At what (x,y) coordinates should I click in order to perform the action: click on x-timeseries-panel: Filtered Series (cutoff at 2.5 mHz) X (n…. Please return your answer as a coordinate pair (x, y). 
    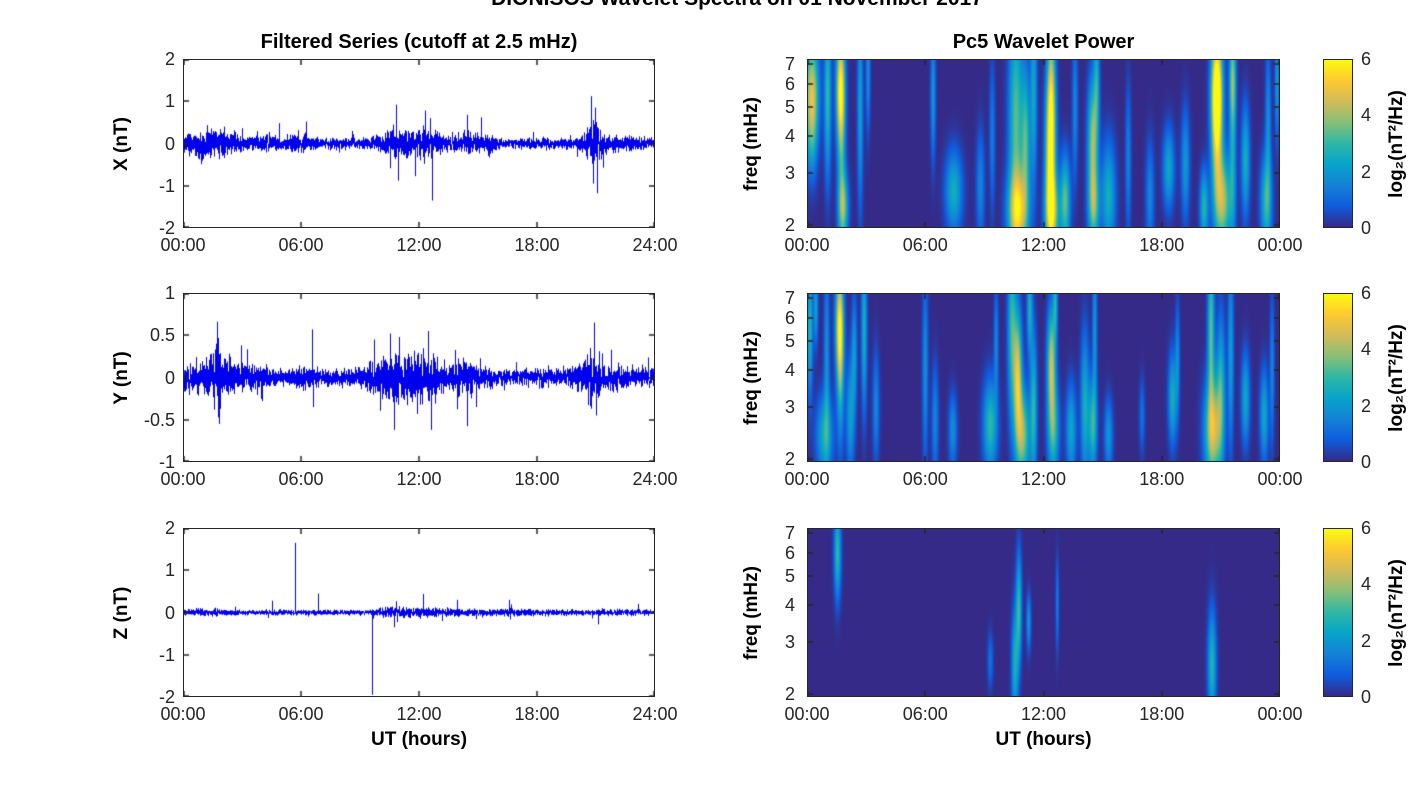
    Looking at the image, I should click on (394, 142).